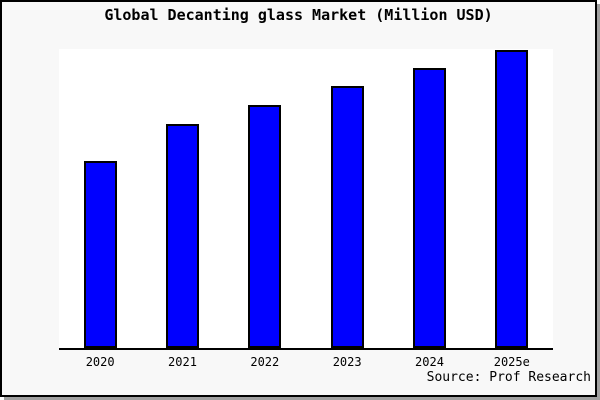 The width and height of the screenshot is (600, 400). I want to click on bar-2020, so click(100, 254).